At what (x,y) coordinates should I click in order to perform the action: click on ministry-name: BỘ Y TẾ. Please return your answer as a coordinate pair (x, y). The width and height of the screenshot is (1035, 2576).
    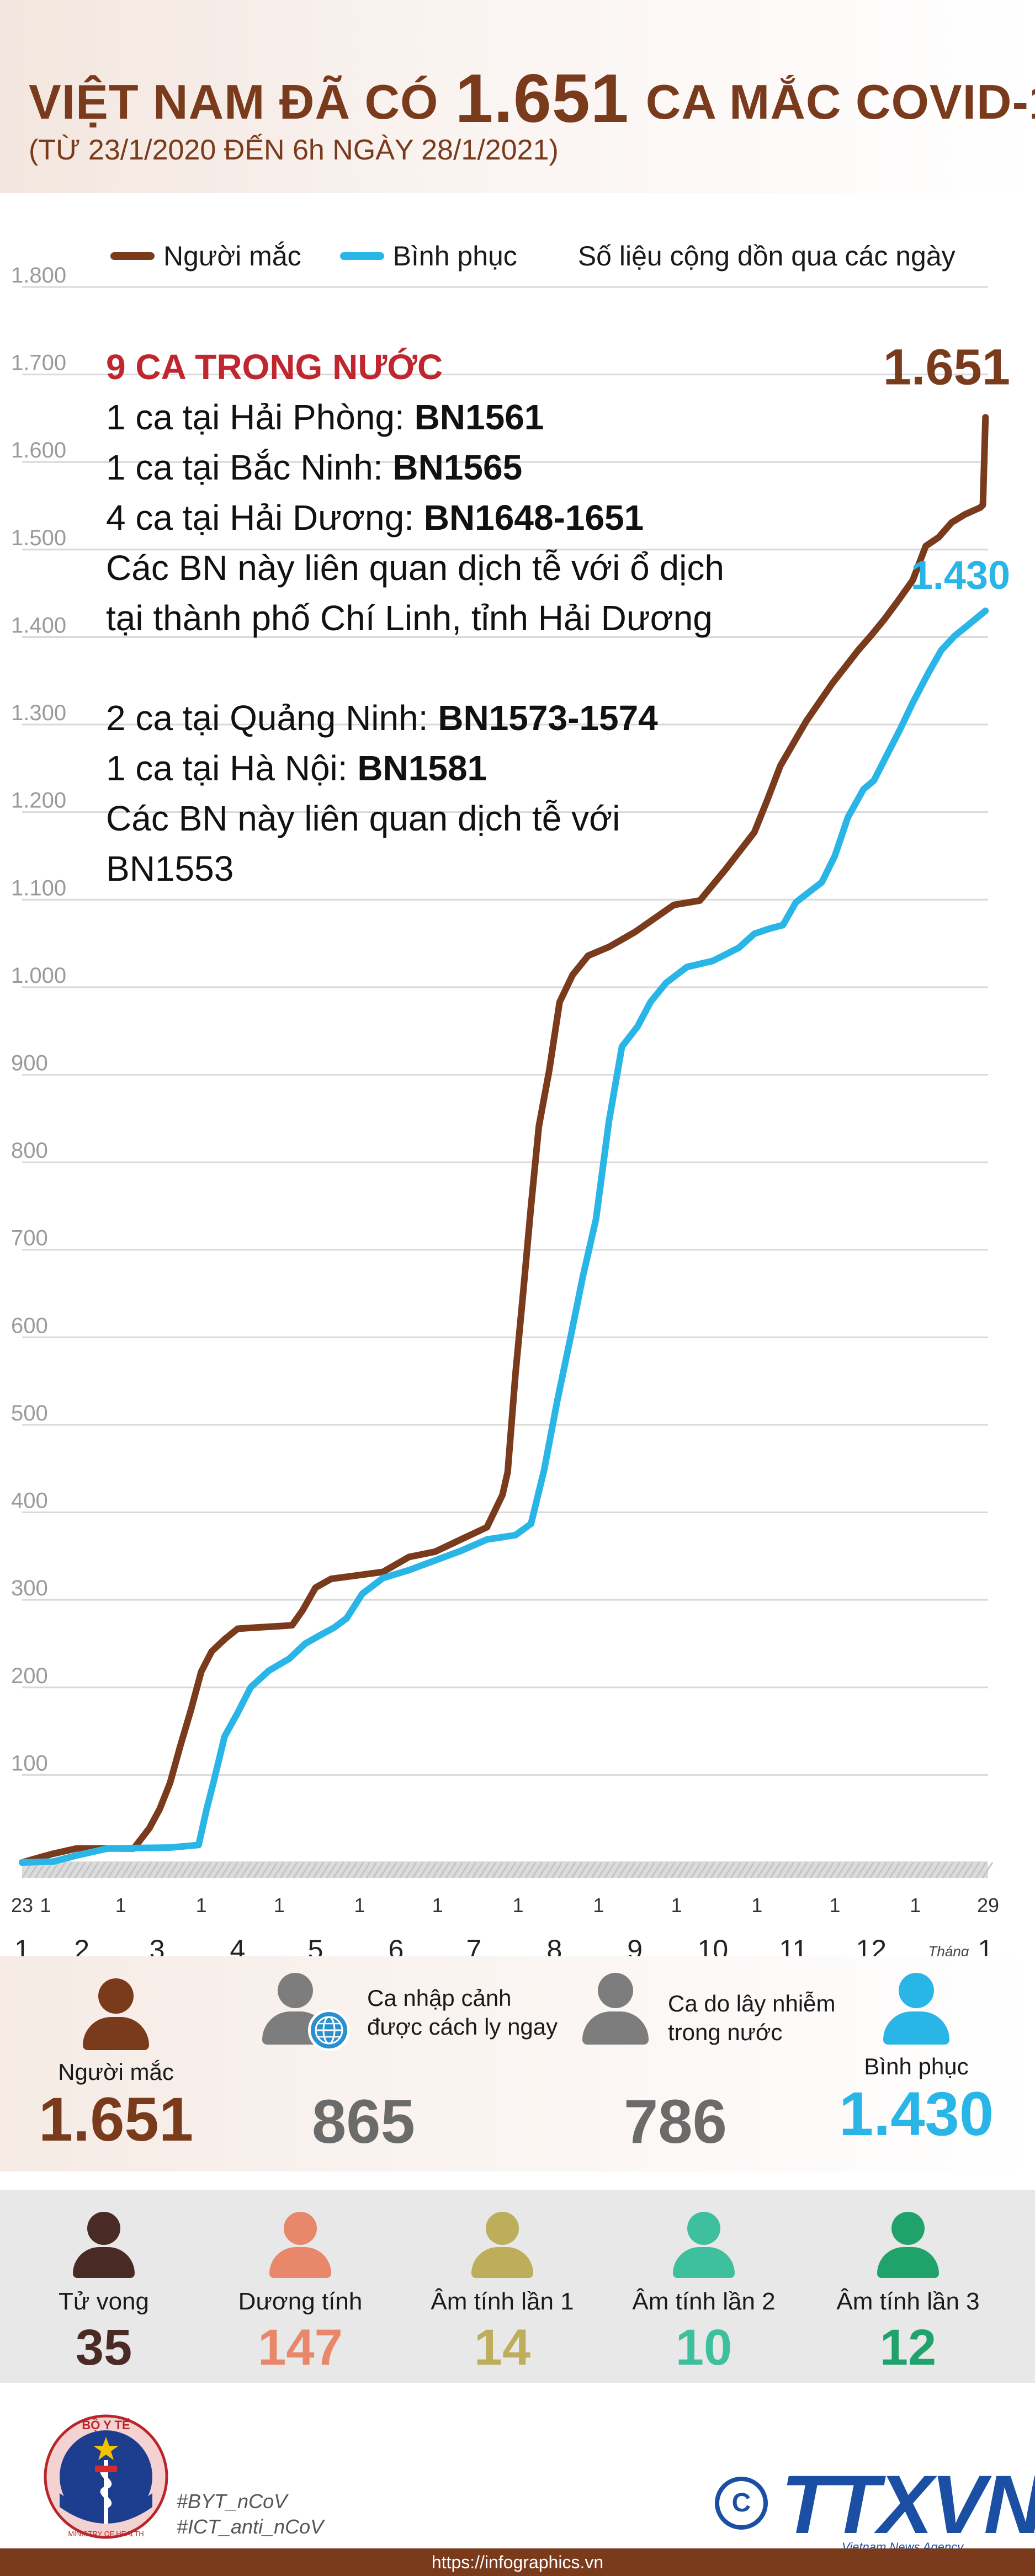
    Looking at the image, I should click on (106, 2425).